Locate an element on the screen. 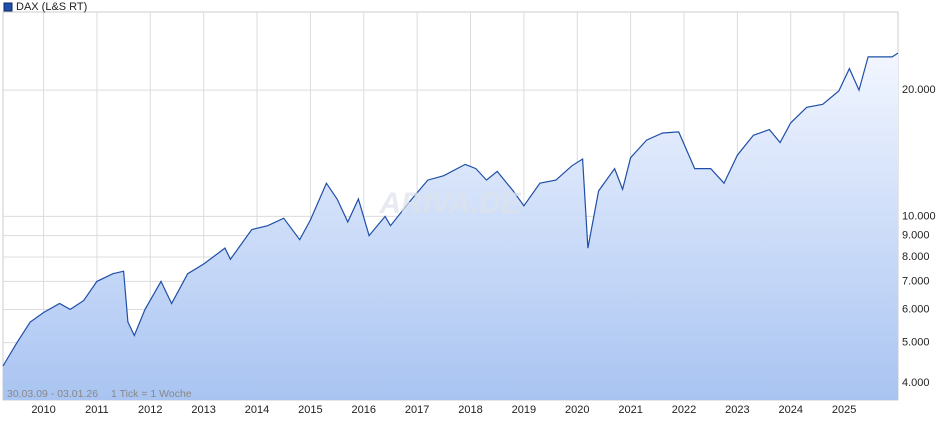 The width and height of the screenshot is (940, 435). legend-label: DAX (L&S RT) is located at coordinates (51, 7).